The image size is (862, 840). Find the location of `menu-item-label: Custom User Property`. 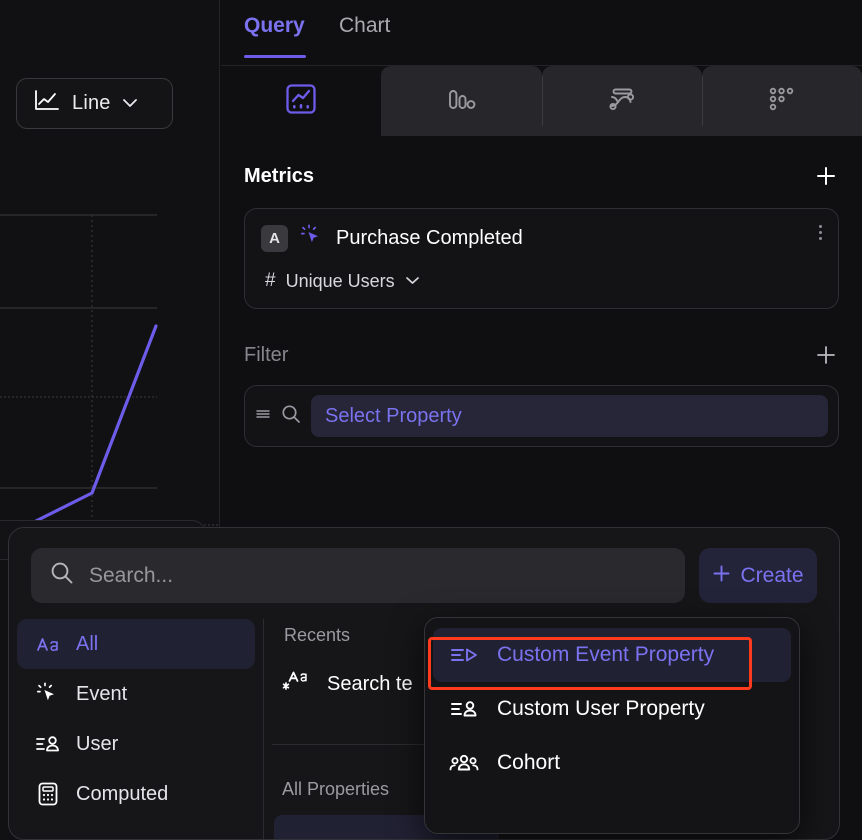

menu-item-label: Custom User Property is located at coordinates (601, 708).